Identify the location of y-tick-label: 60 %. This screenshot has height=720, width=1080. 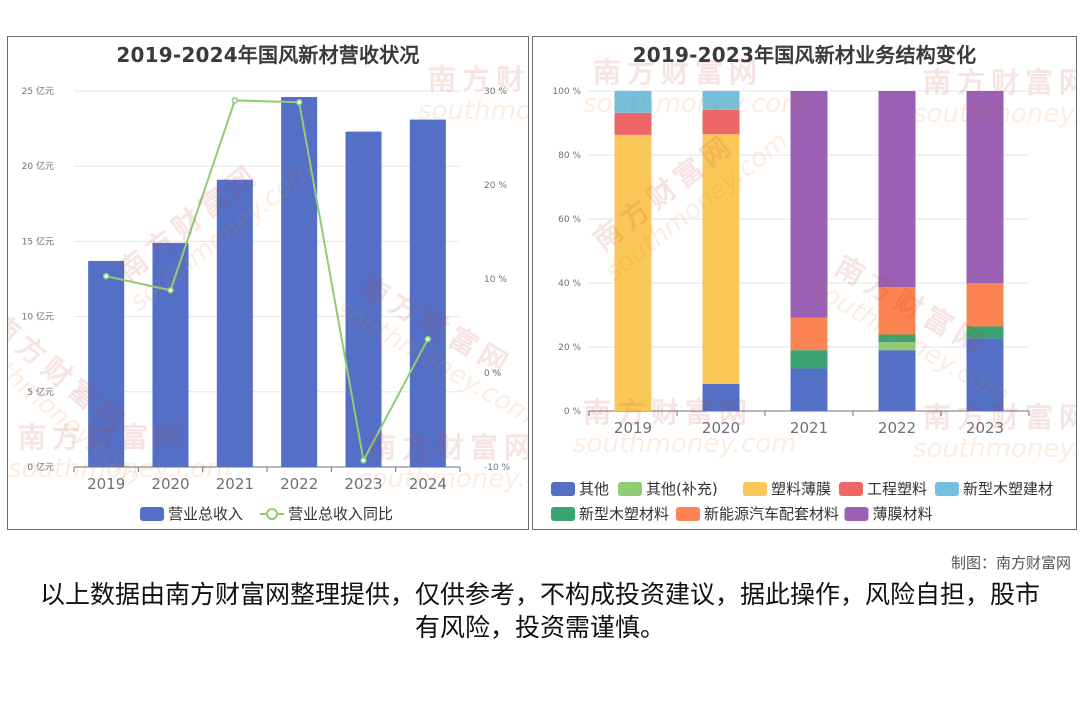
(569, 220).